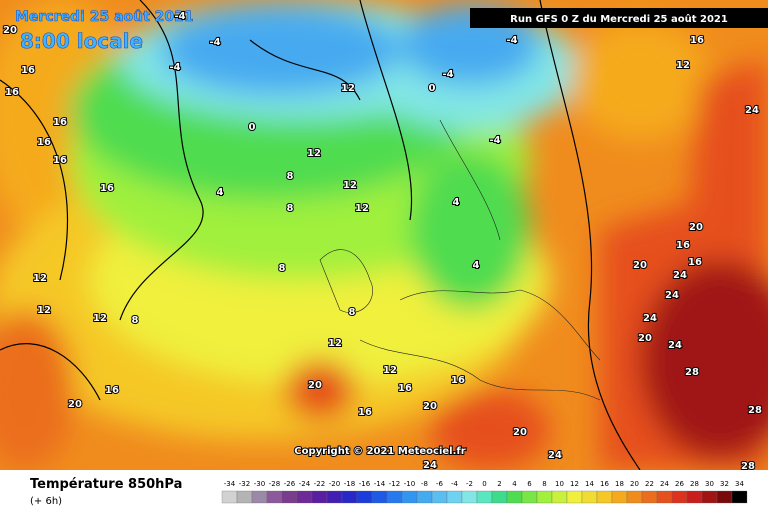 This screenshot has width=768, height=512. Describe the element at coordinates (305, 484) in the screenshot. I see `scale-label: -24` at that location.